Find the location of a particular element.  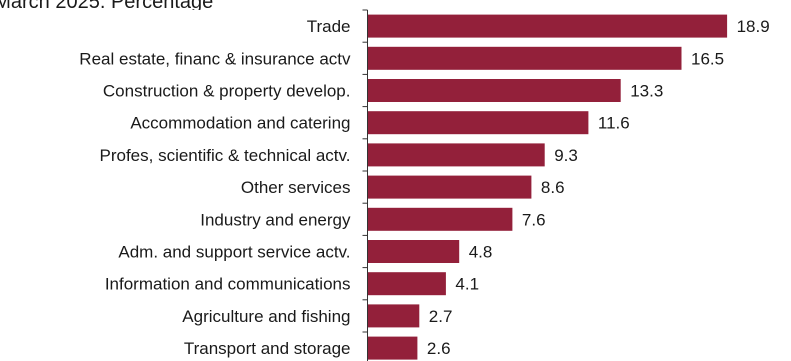

category-label: Other services is located at coordinates (296, 187).